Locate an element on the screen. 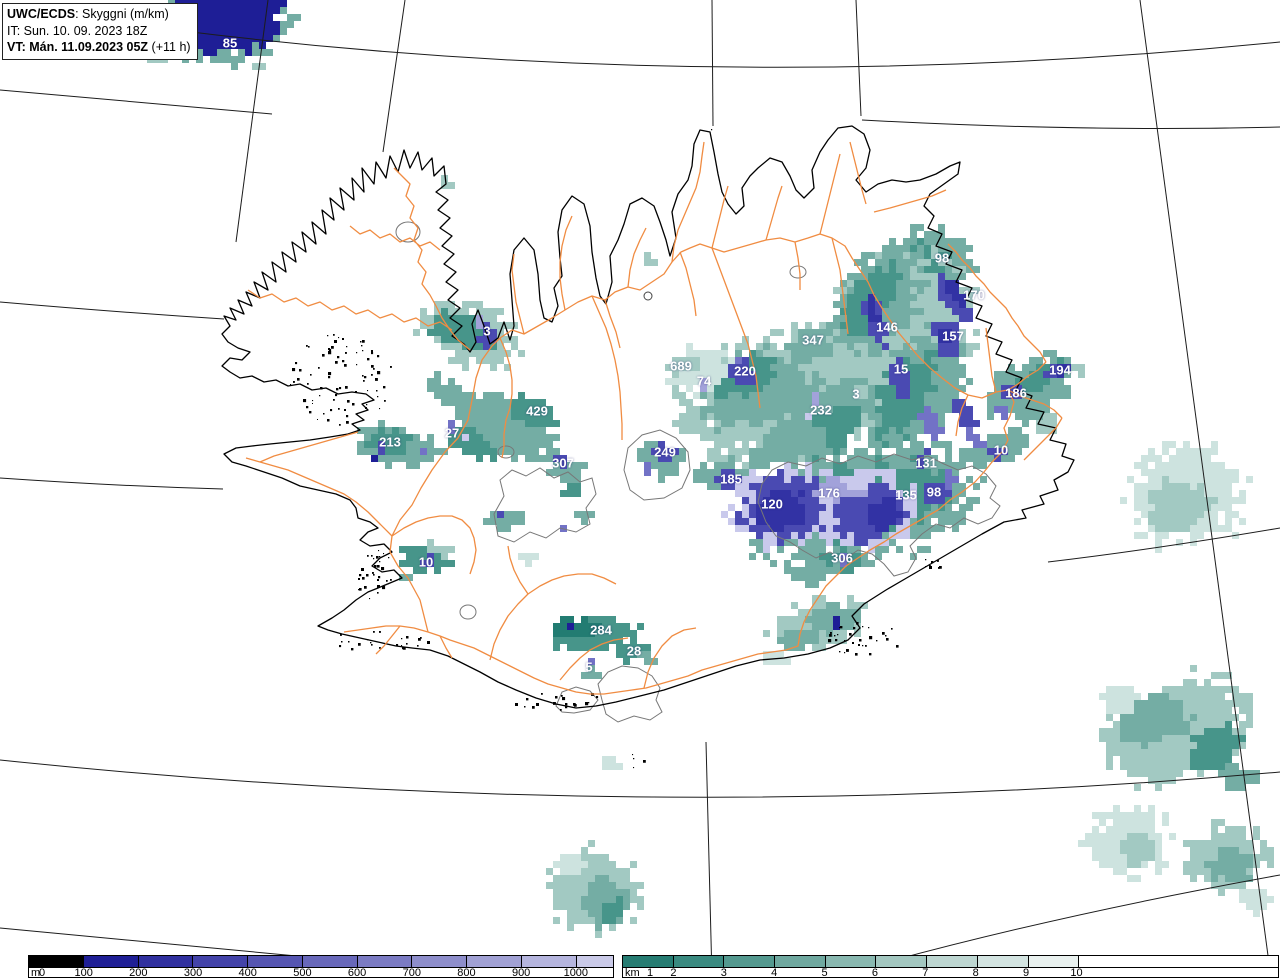 This screenshot has height=979, width=1280. colorbar-tick-label: 1 is located at coordinates (650, 973).